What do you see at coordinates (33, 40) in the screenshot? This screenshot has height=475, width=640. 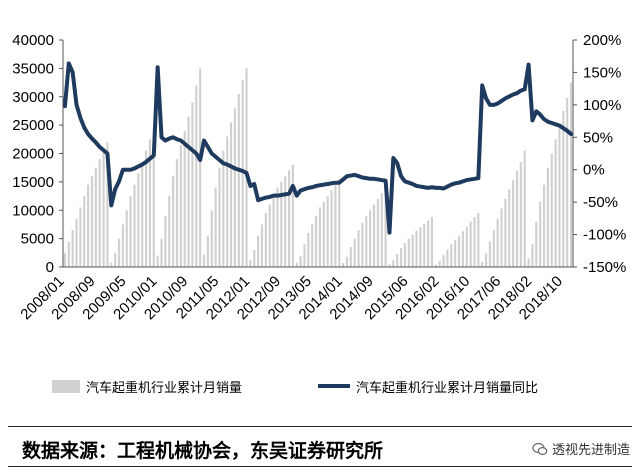 I see `y-left-tick-label: 40000` at bounding box center [33, 40].